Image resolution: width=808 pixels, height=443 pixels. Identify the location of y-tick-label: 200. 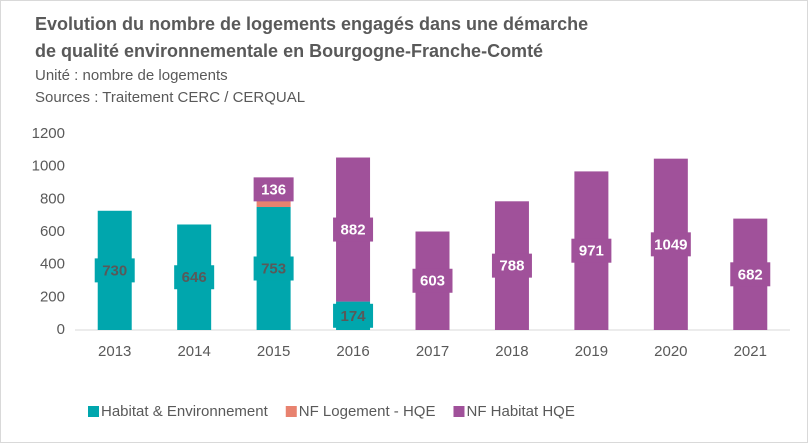
(52, 296).